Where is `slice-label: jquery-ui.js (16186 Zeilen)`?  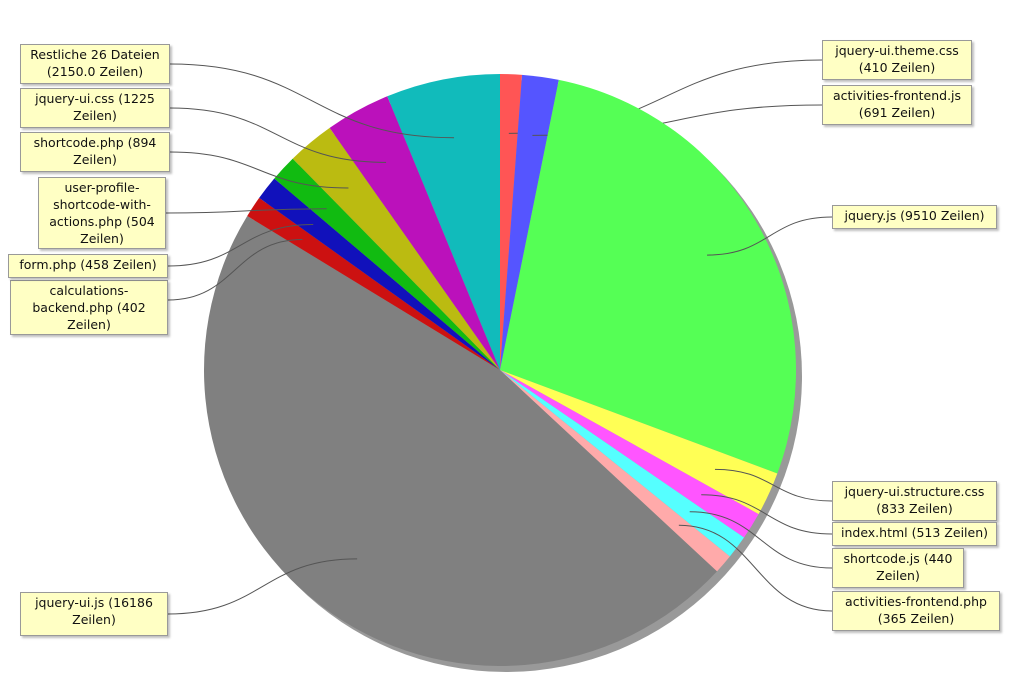 slice-label: jquery-ui.js (16186 Zeilen) is located at coordinates (94, 614).